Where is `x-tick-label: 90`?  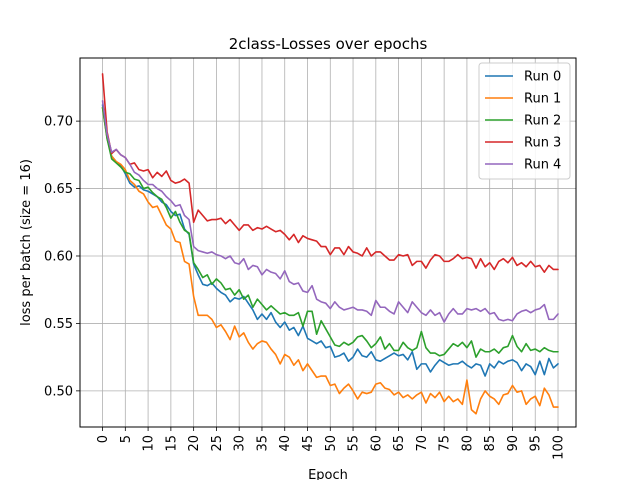 x-tick-label: 90 is located at coordinates (513, 443).